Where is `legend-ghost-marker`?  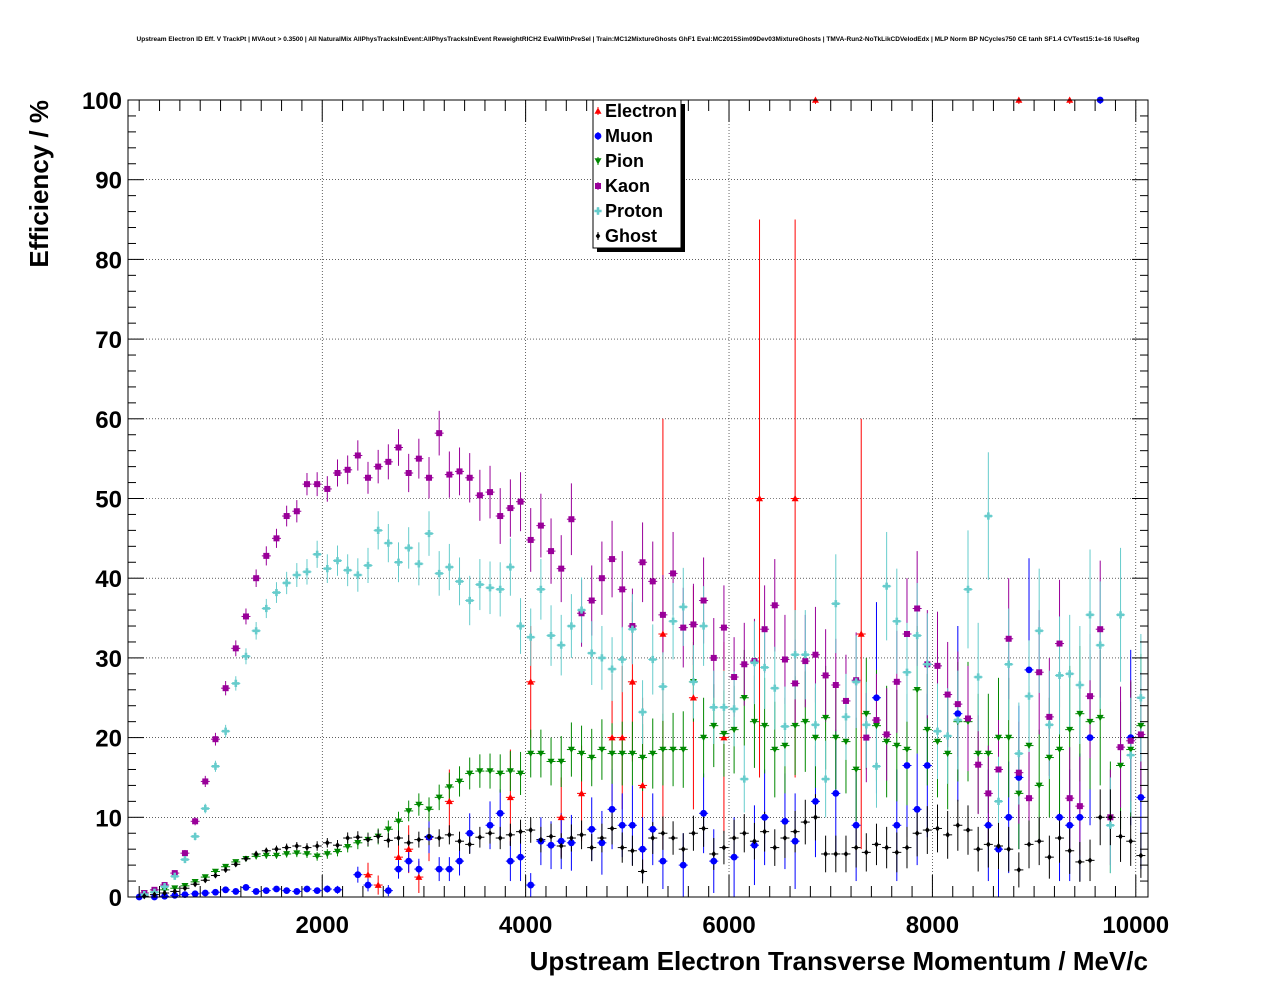 legend-ghost-marker is located at coordinates (598, 236).